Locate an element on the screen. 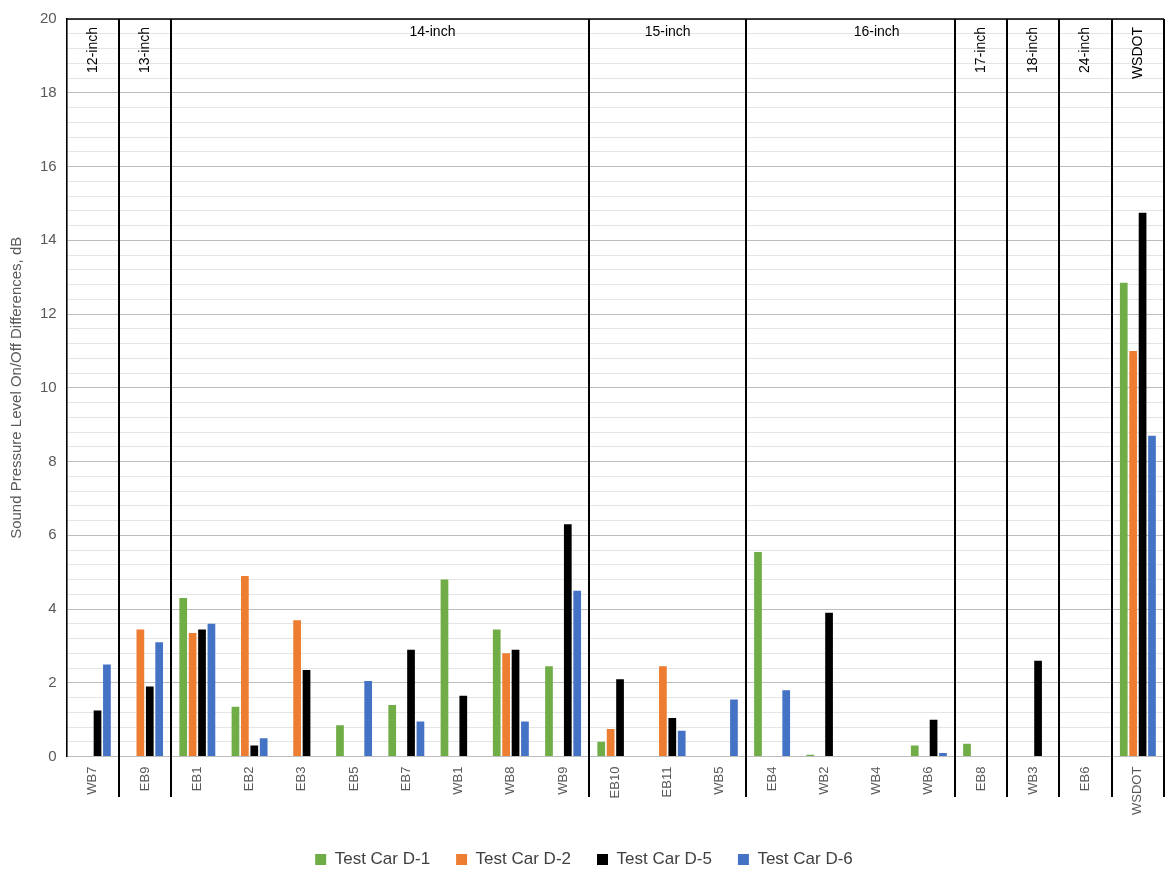 The image size is (1166, 884). annotation: 13-inch is located at coordinates (143, 50).